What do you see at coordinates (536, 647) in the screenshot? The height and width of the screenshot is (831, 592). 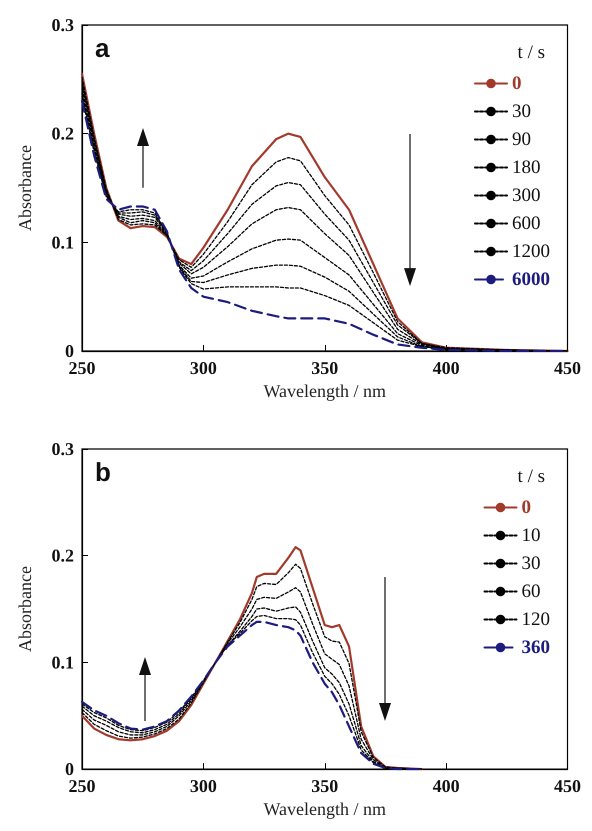 I see `legend-label: 360` at bounding box center [536, 647].